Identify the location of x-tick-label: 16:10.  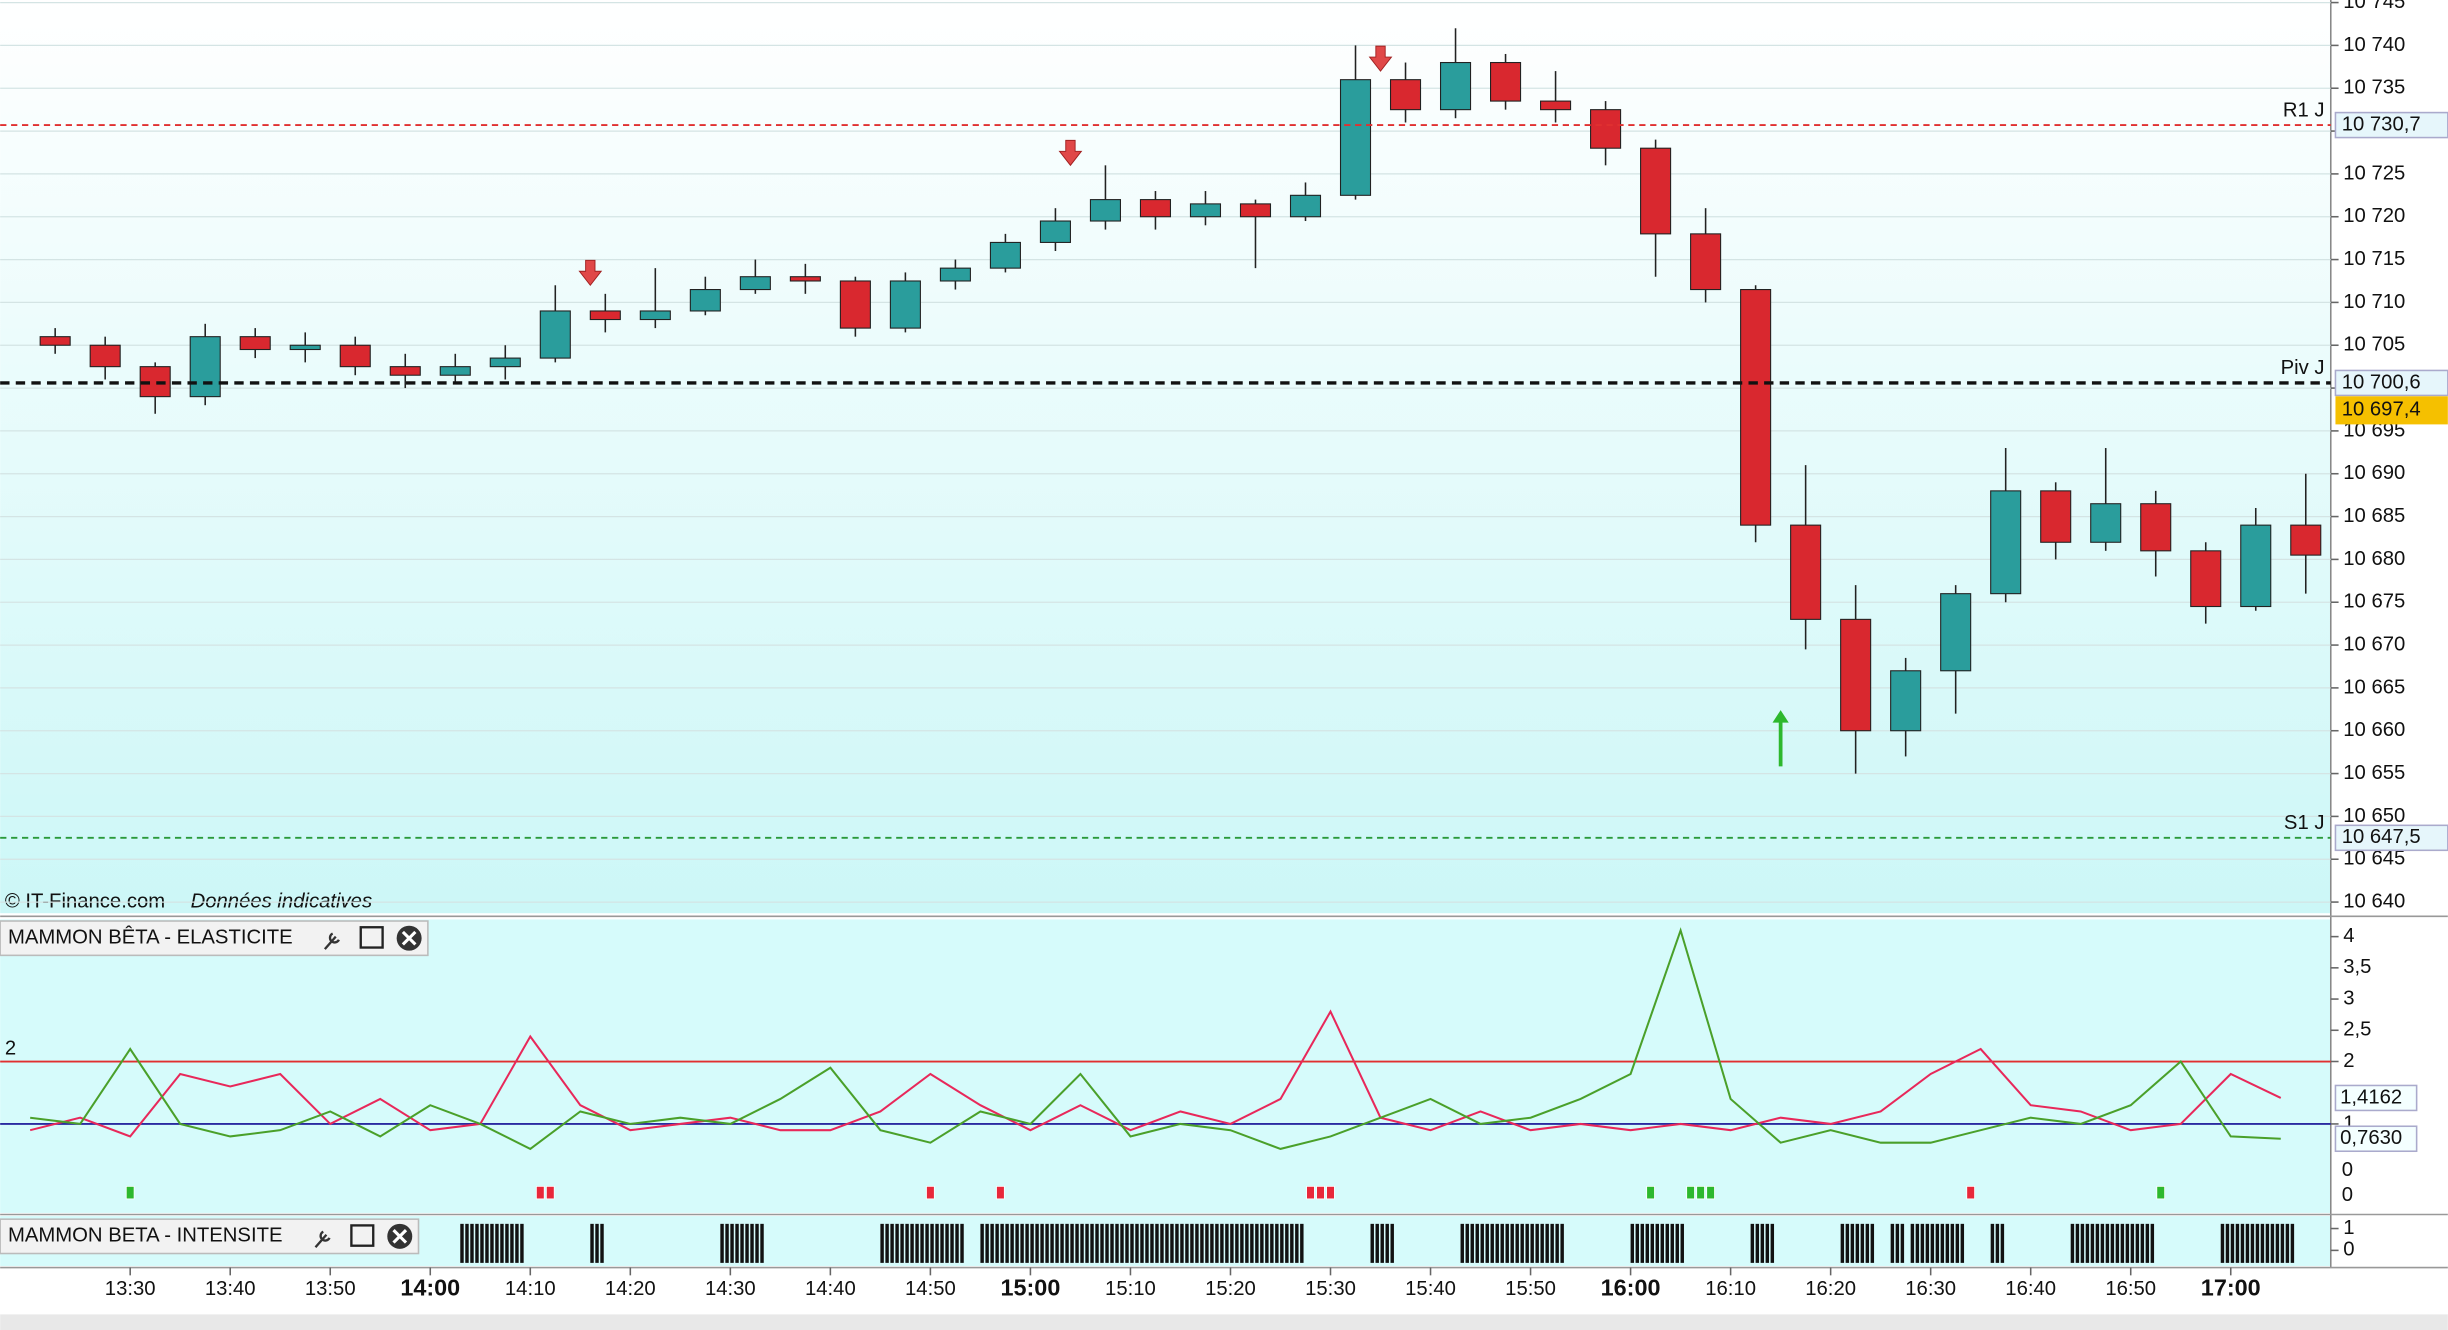
(1730, 1289).